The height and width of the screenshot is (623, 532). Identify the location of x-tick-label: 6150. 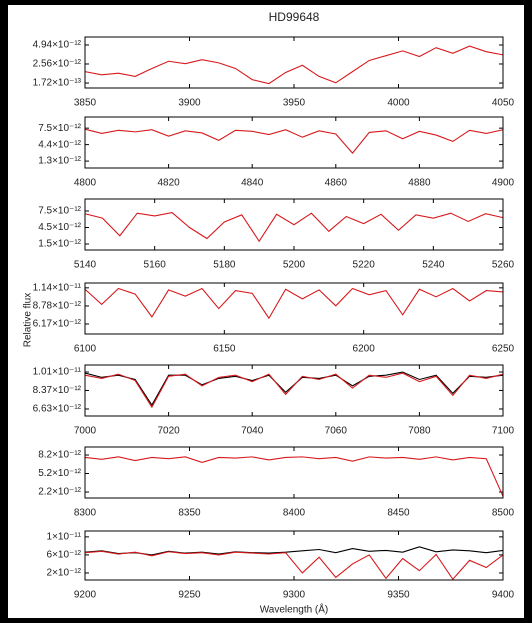
(224, 349).